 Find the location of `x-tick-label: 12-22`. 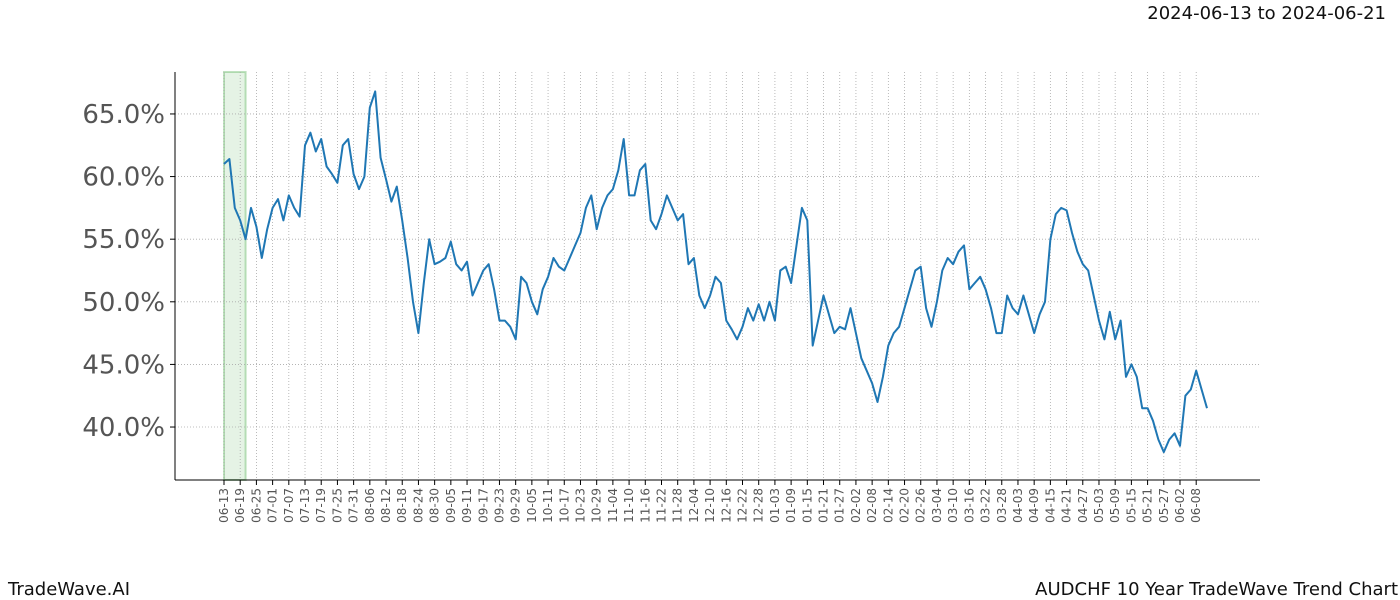

x-tick-label: 12-22 is located at coordinates (743, 505).